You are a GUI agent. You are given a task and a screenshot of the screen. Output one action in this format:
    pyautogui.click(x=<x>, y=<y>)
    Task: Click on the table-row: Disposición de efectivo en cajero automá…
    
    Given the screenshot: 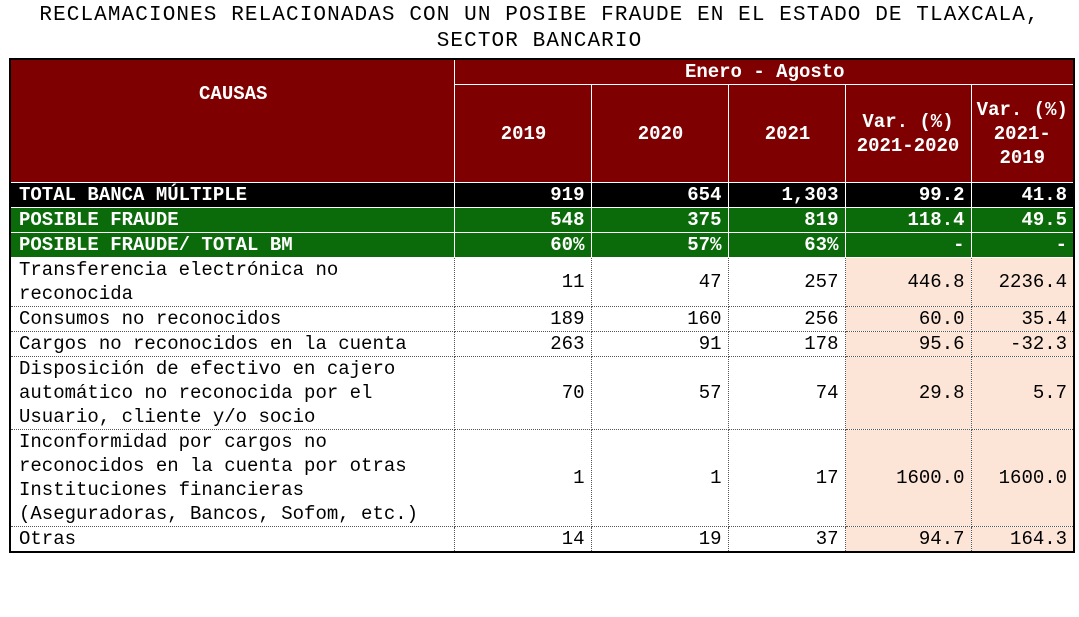 What is the action you would take?
    pyautogui.click(x=542, y=393)
    